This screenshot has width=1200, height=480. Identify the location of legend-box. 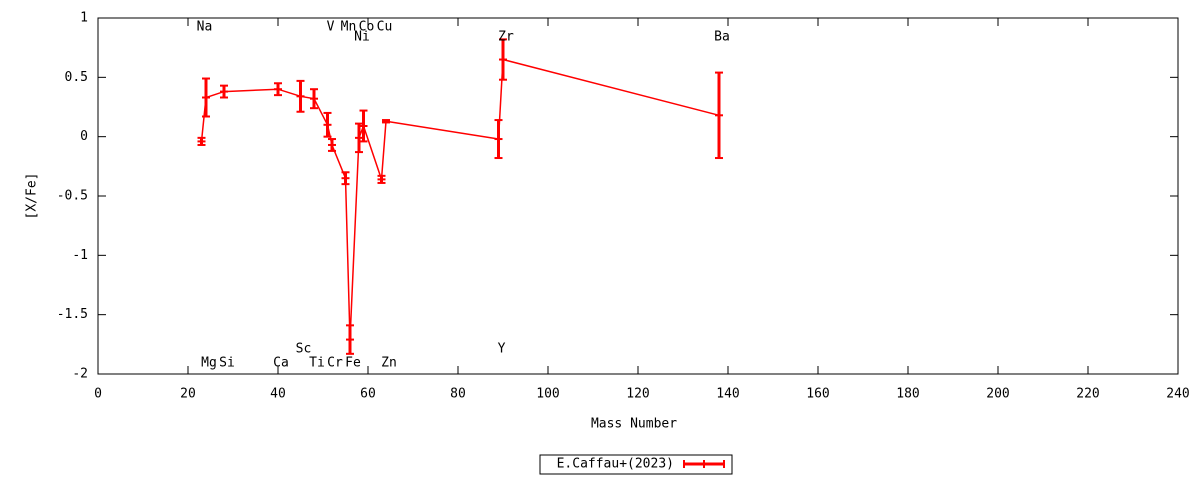
(636, 464).